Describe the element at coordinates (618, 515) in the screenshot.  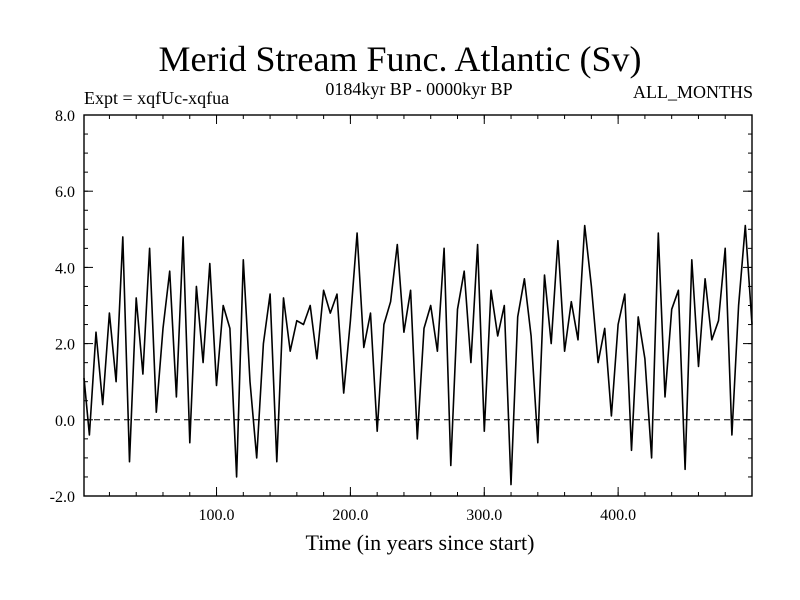
I see `x-tick-label: 400.0` at that location.